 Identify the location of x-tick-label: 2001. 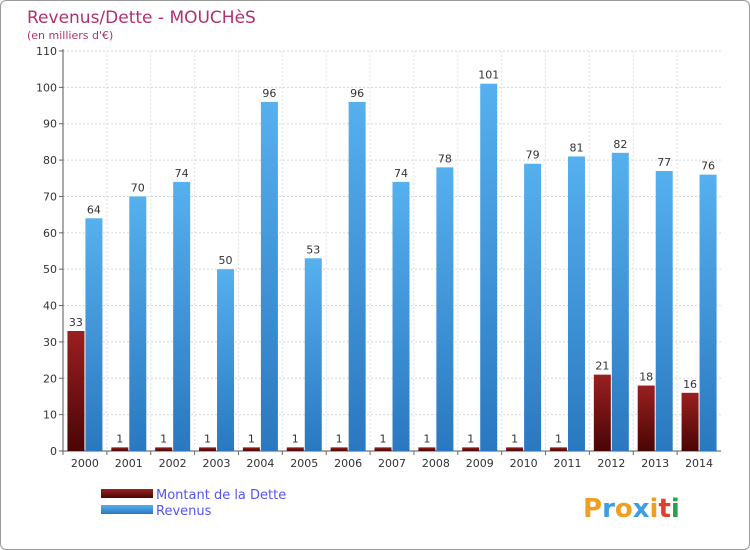
(129, 463).